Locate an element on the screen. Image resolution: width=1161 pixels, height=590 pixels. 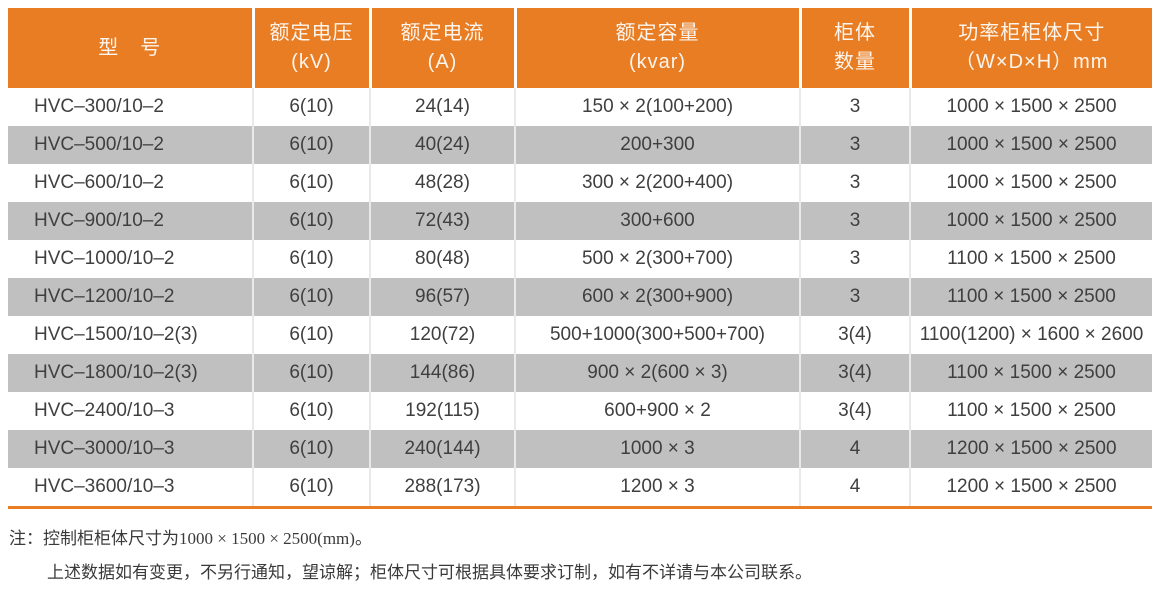
cell-model: HVC–1500/10–2(3) is located at coordinates (116, 334).